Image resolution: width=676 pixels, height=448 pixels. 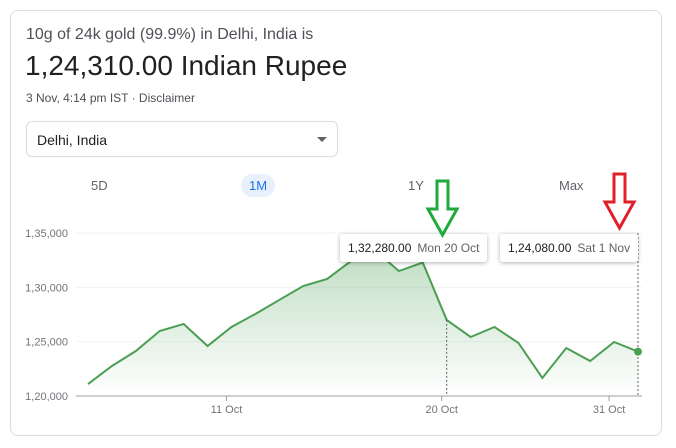 What do you see at coordinates (227, 410) in the screenshot?
I see `x-tick-label: 11 Oct` at bounding box center [227, 410].